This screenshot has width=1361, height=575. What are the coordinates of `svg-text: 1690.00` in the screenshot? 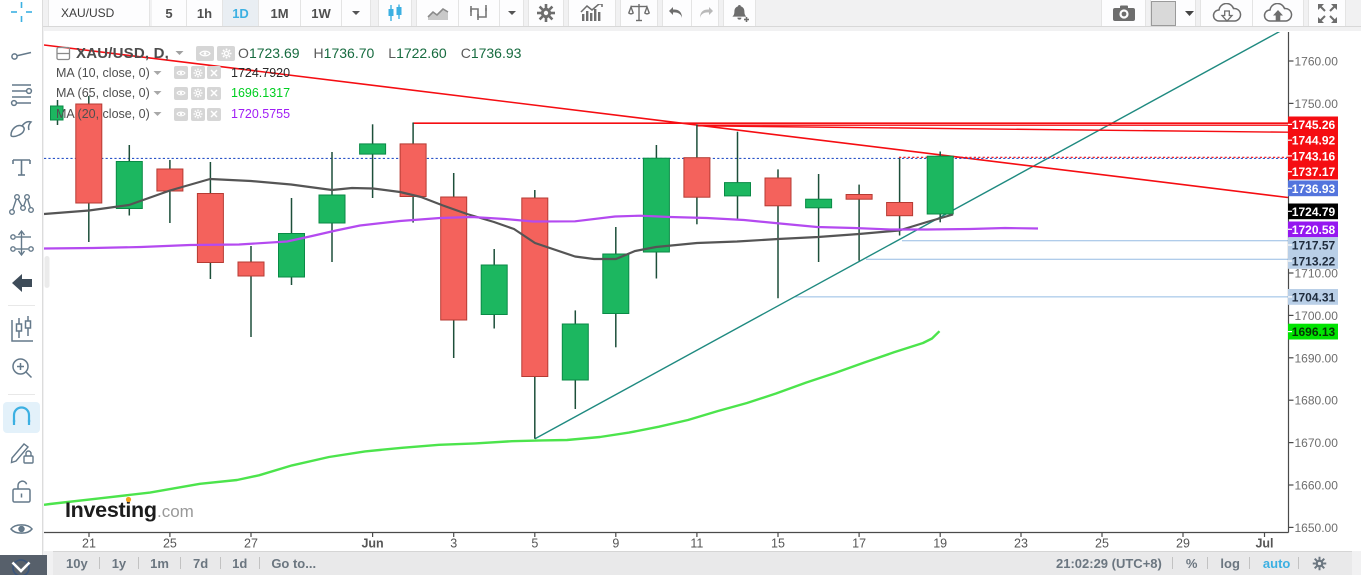 It's located at (1317, 358).